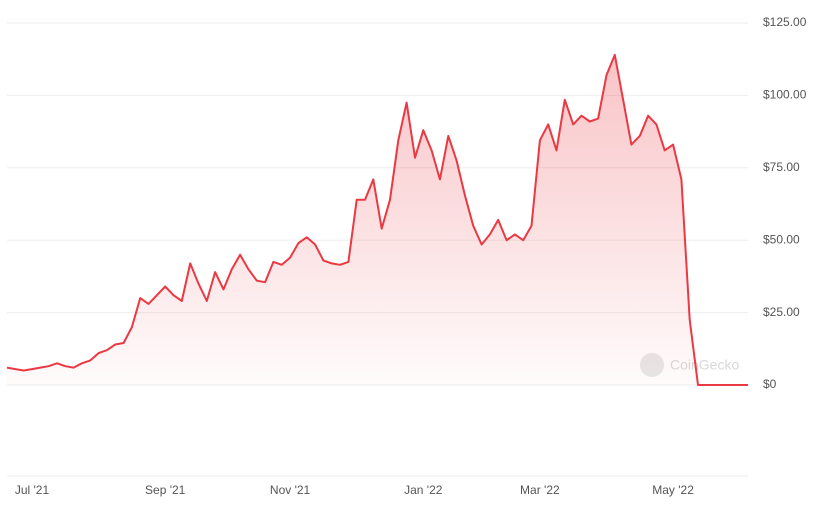  I want to click on y-tick-label: $0, so click(770, 384).